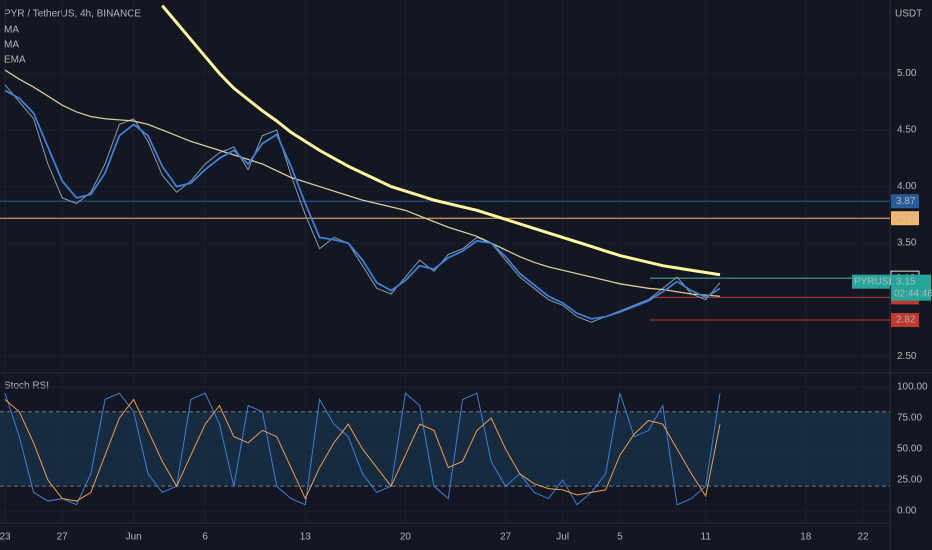 The height and width of the screenshot is (550, 932). I want to click on x-tick-label: 23, so click(5, 537).